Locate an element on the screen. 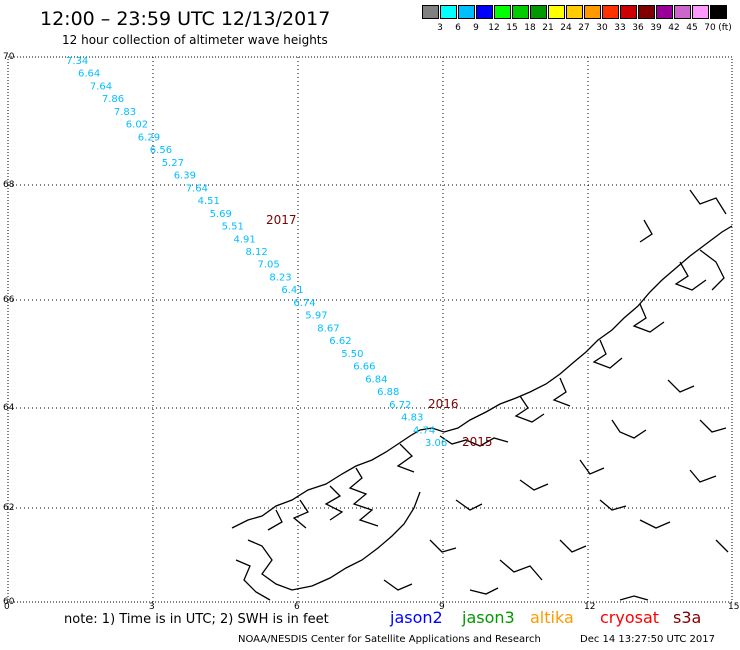  year-label: 2015 is located at coordinates (477, 442).